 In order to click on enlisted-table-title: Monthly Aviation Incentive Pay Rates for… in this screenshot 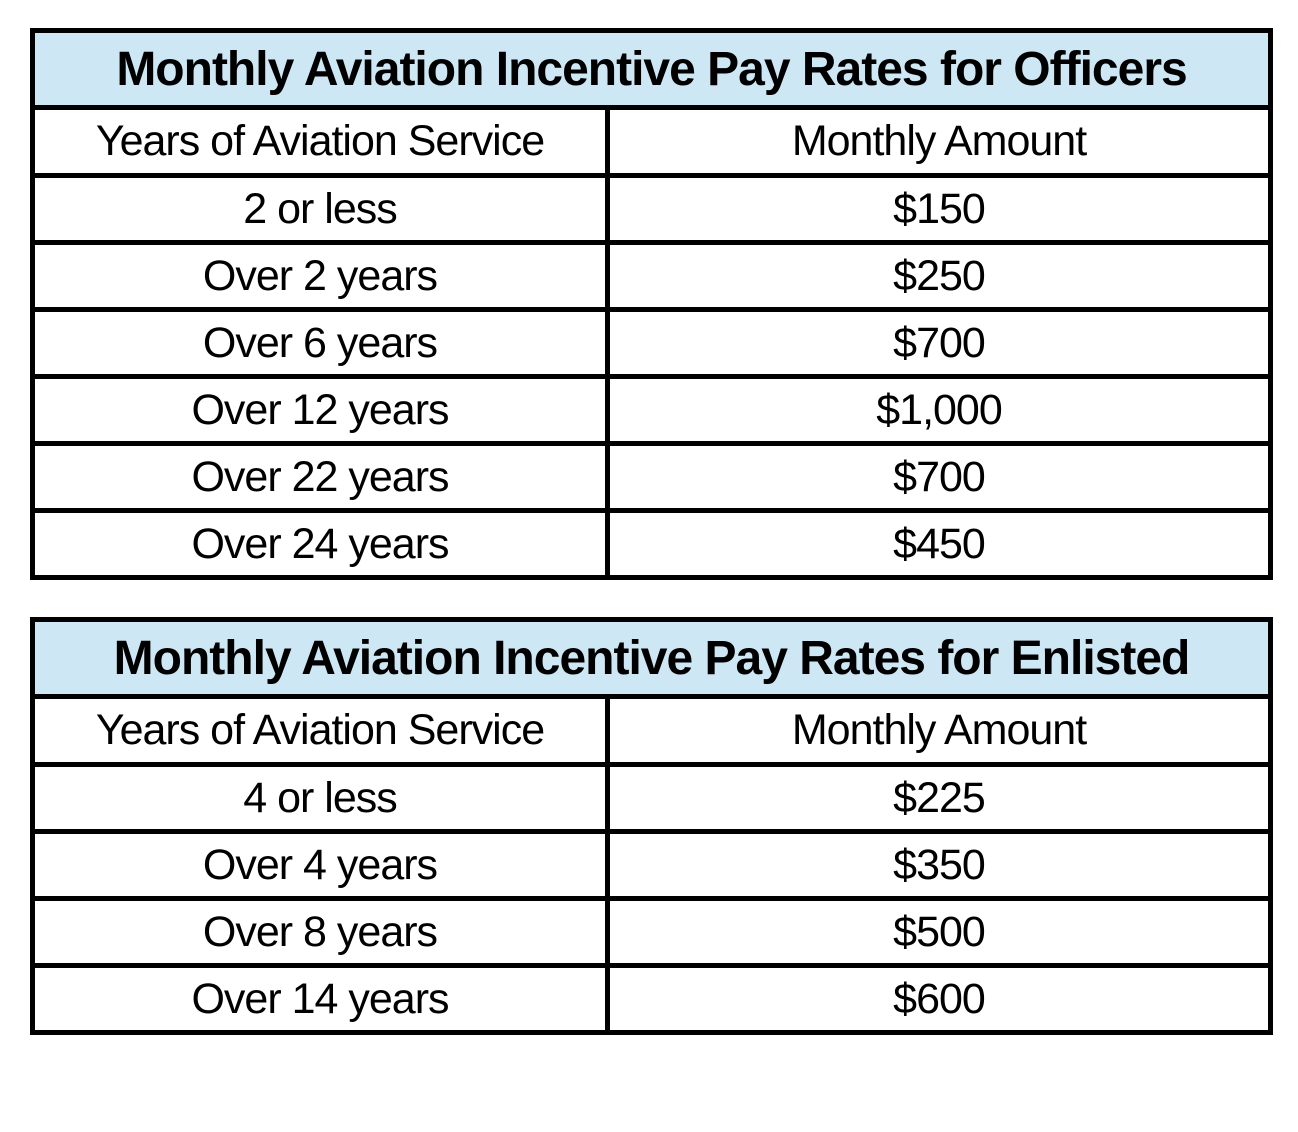, I will do `click(651, 658)`.